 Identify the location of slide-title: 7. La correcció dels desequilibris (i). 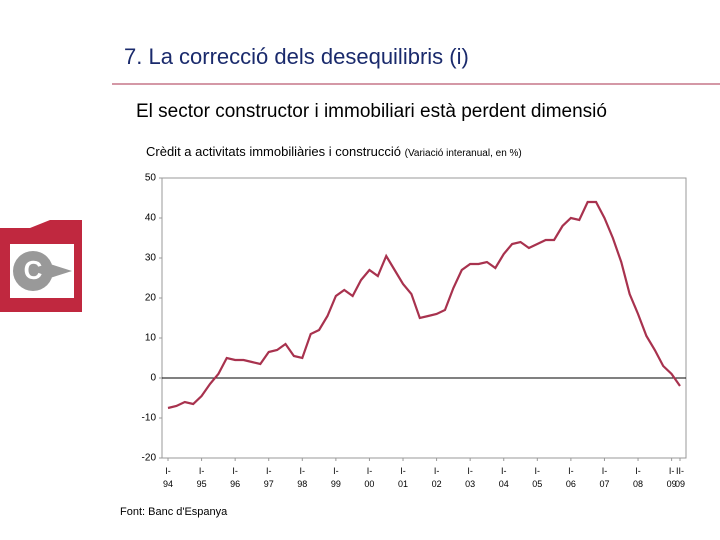
(296, 56).